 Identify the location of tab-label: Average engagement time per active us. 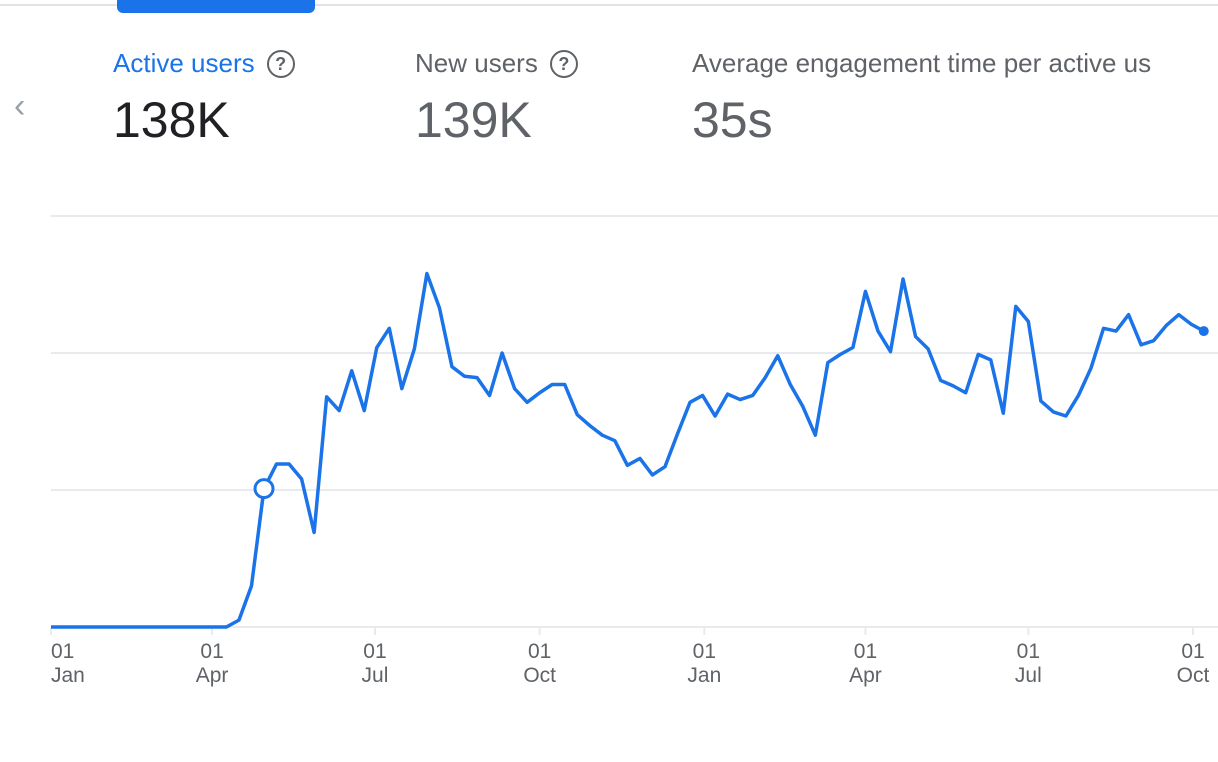
(922, 63).